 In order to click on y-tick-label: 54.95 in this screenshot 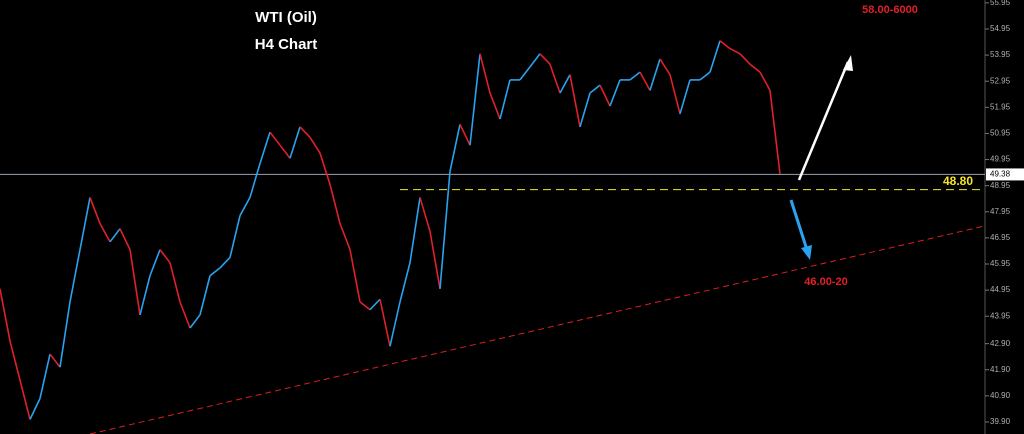, I will do `click(1000, 28)`.